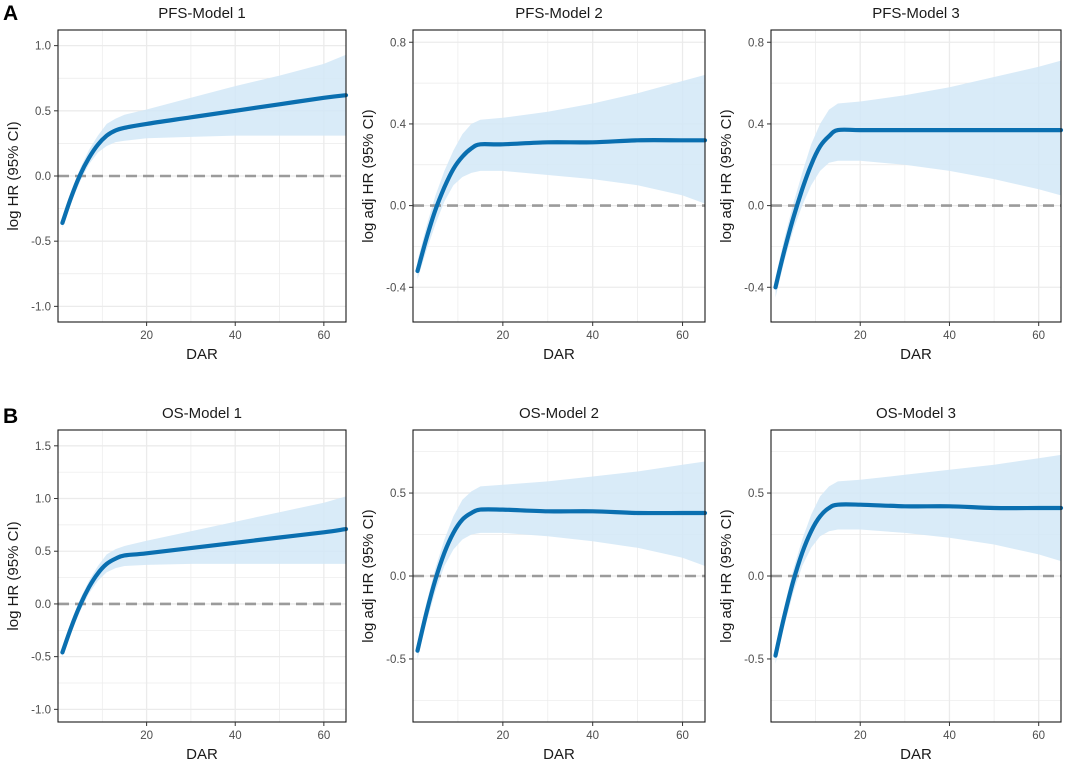 This screenshot has width=1065, height=761. Describe the element at coordinates (43, 447) in the screenshot. I see `y-tick-label: 1.5` at that location.